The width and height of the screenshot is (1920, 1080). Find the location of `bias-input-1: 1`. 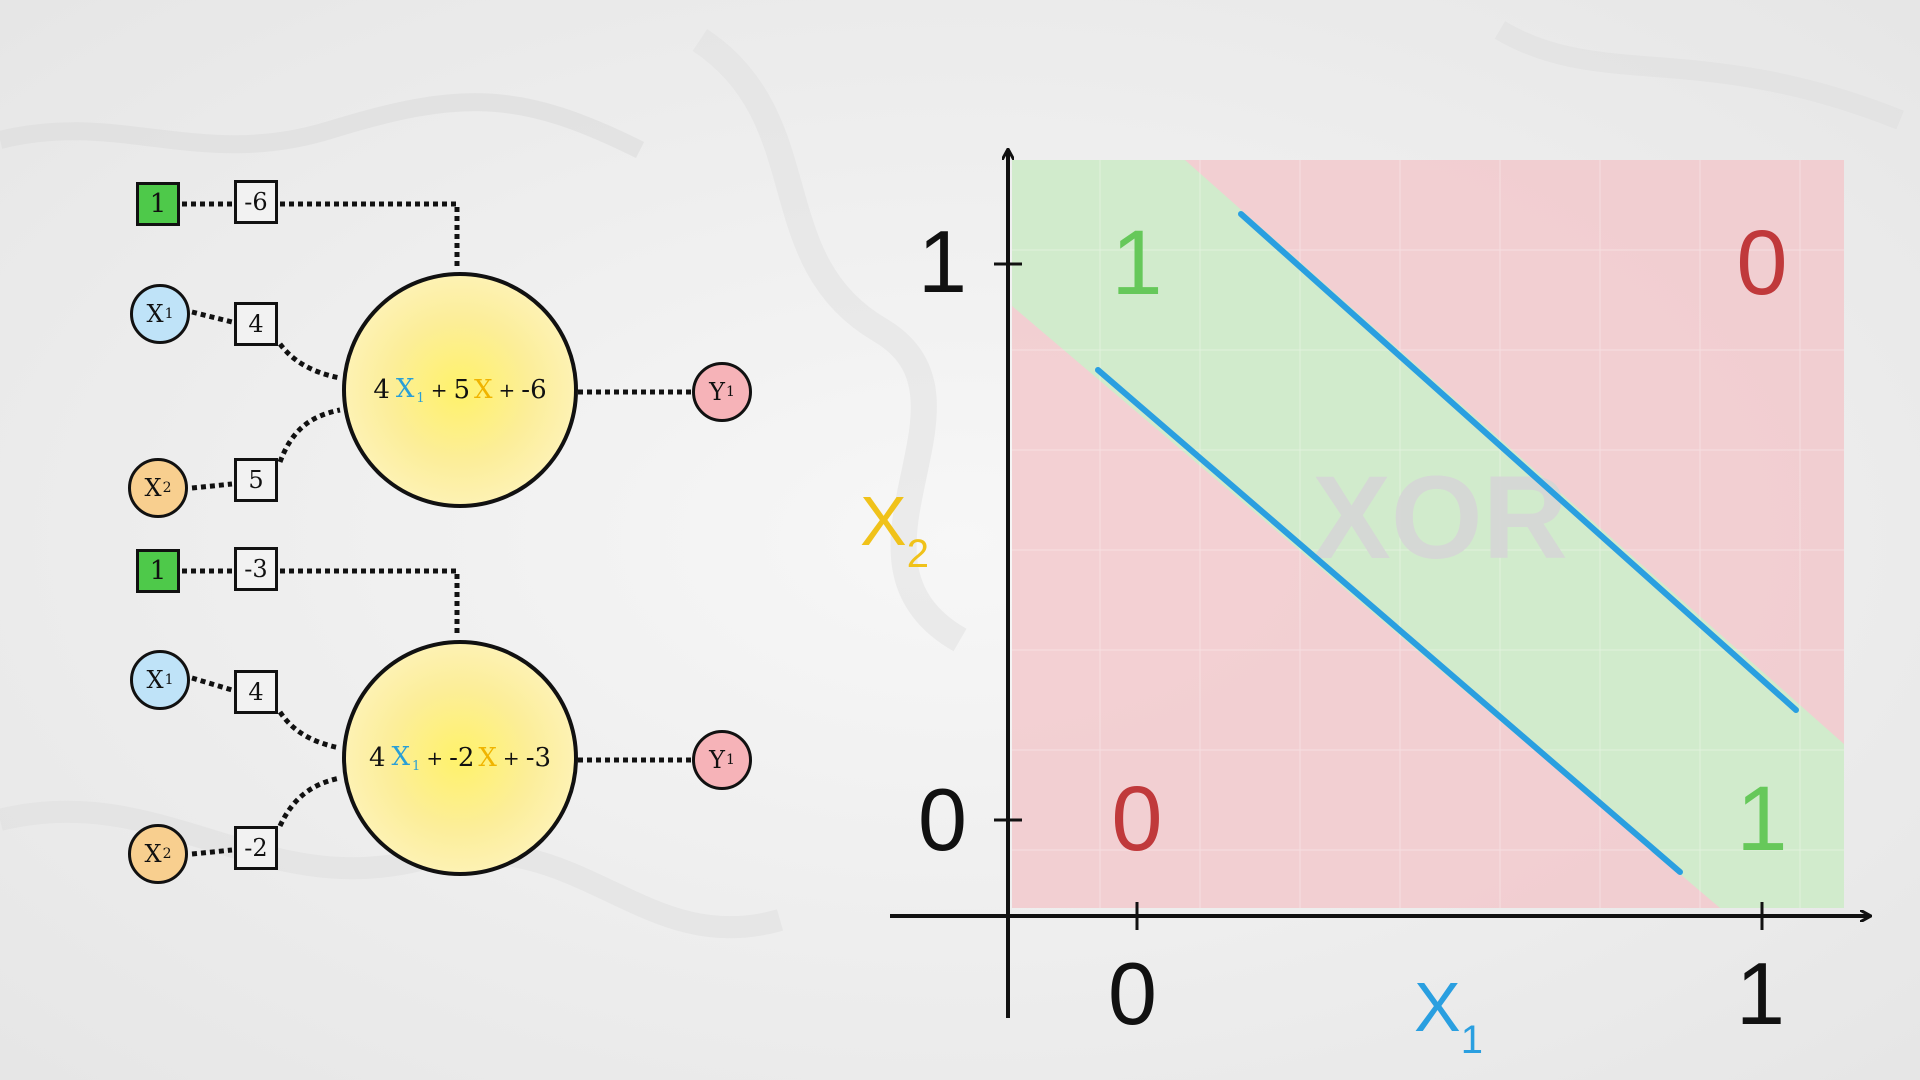

bias-input-1: 1 is located at coordinates (158, 204).